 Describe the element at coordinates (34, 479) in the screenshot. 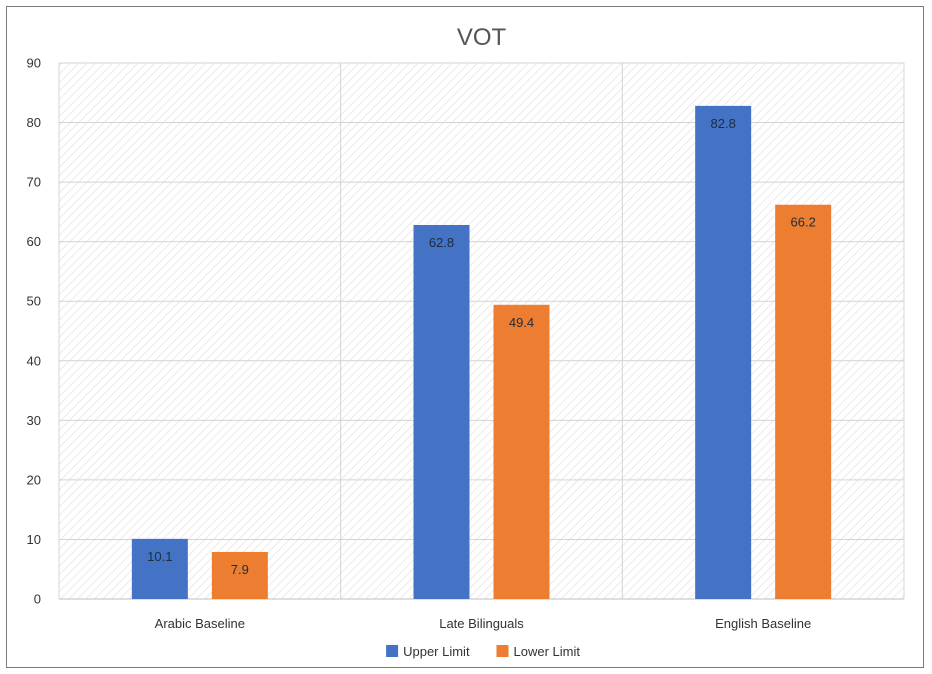

I see `y-tick-label: 20` at that location.